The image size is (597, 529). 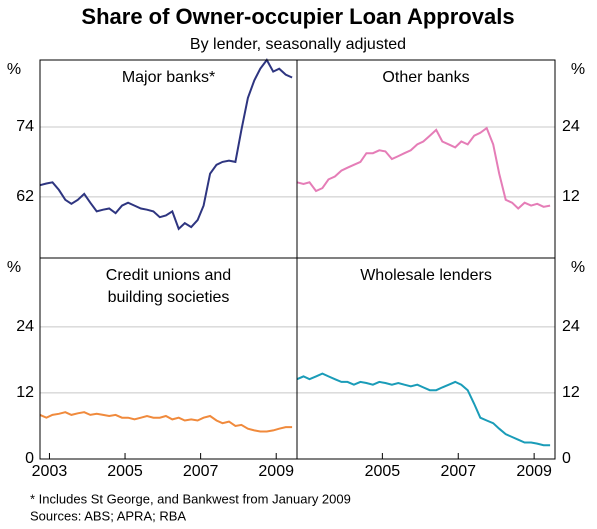 I want to click on x-tick-label: 2003, so click(x=50, y=471).